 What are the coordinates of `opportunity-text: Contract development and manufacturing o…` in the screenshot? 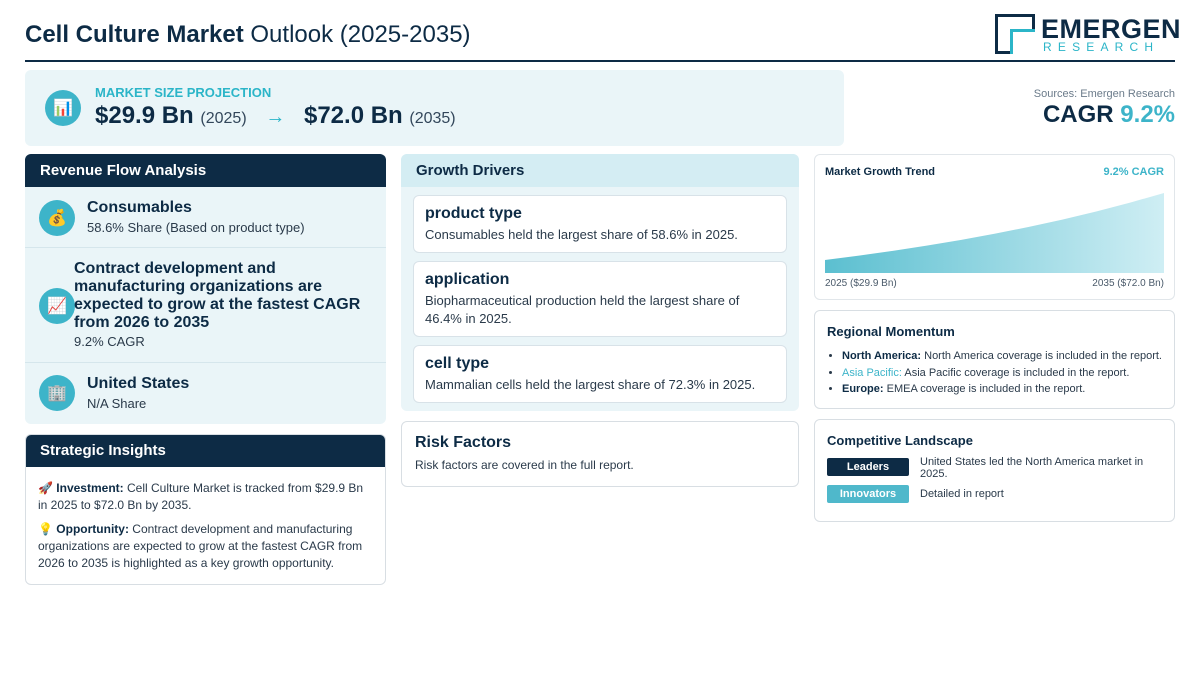 It's located at (200, 546).